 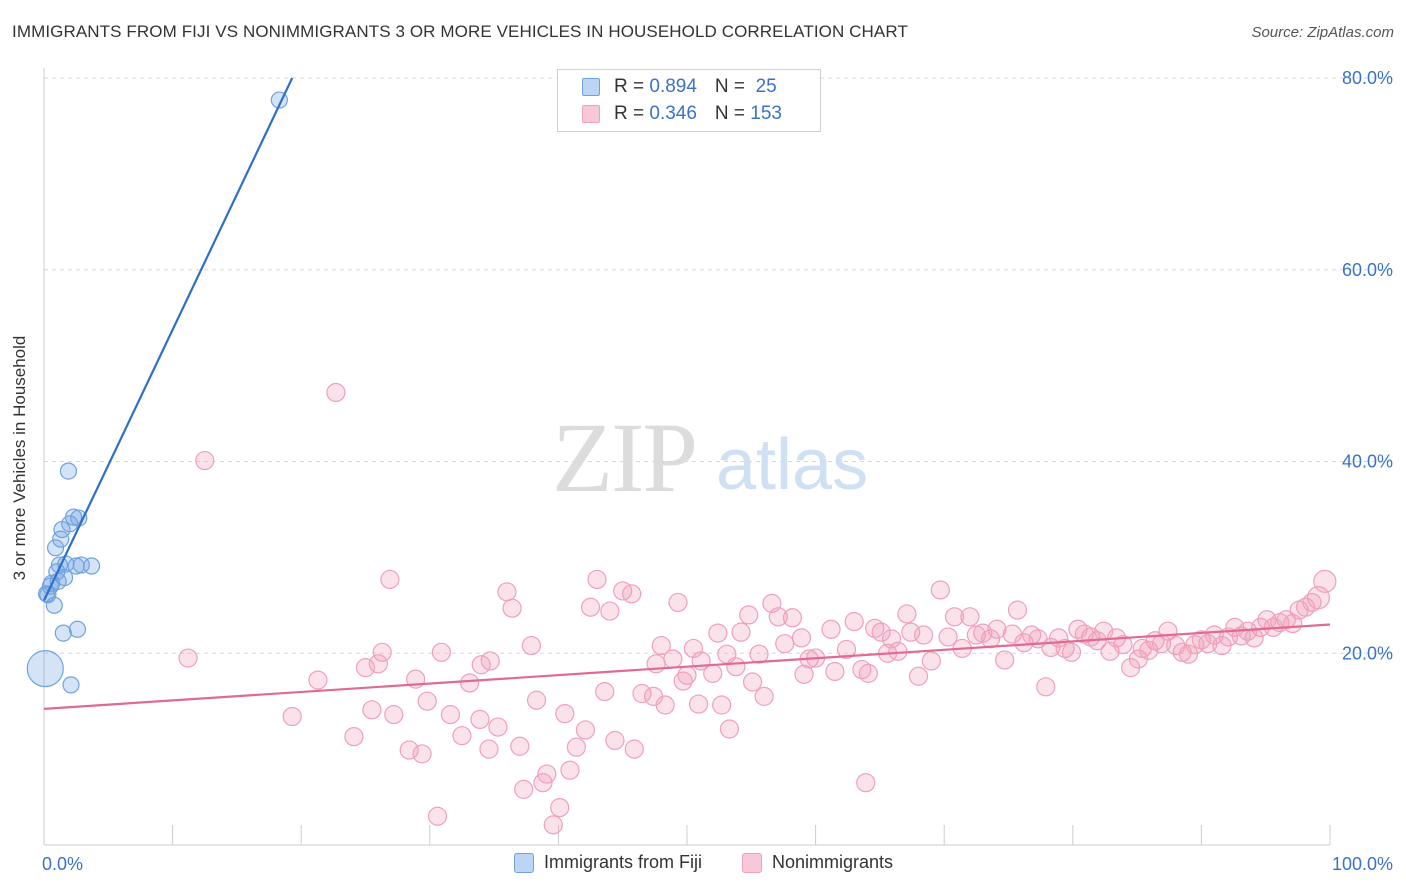 I want to click on nonimmigrants-swatch, so click(x=591, y=114).